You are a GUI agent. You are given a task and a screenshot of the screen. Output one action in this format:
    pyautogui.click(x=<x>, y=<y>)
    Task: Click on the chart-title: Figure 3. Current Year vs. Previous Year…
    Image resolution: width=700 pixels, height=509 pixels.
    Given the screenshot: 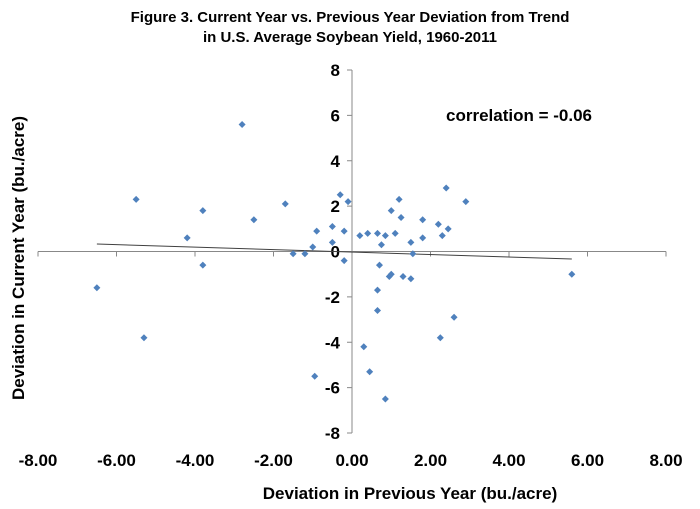 What is the action you would take?
    pyautogui.click(x=350, y=17)
    